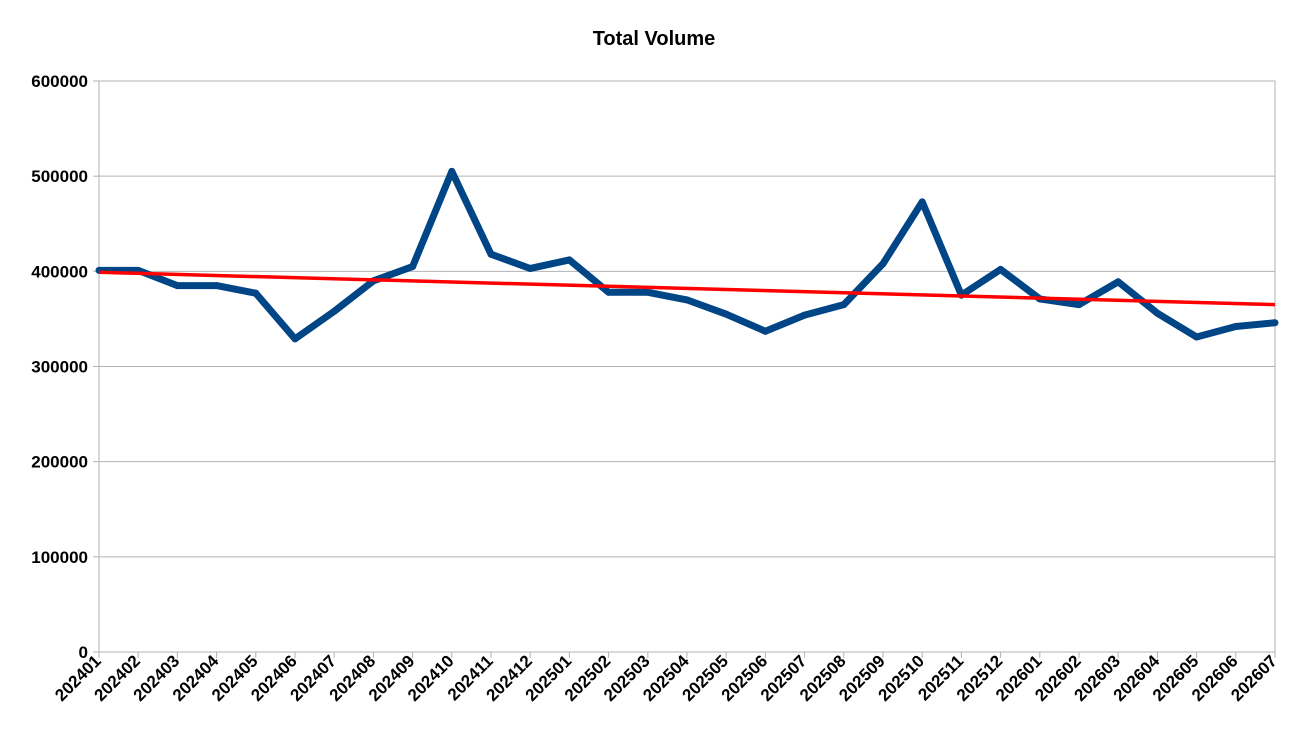  I want to click on y-tick-label: 200000, so click(59, 462).